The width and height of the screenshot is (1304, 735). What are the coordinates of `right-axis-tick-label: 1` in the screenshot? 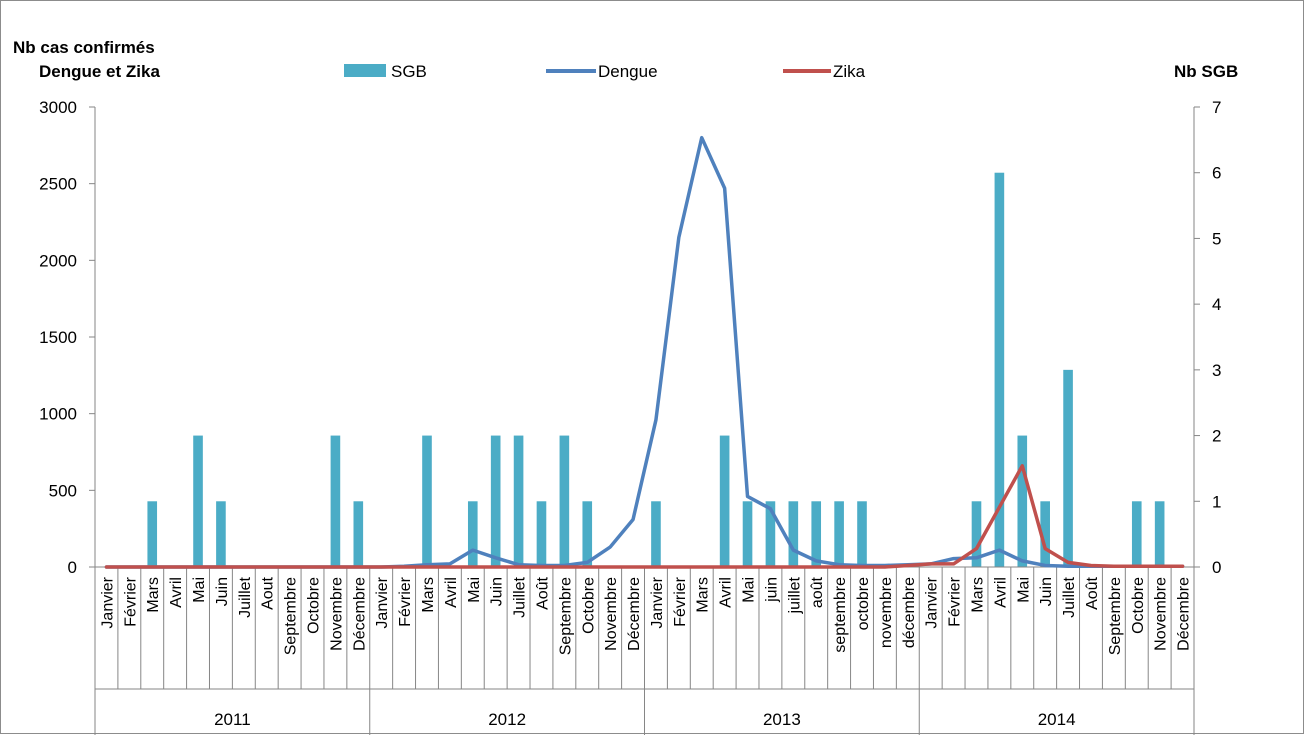 It's located at (1216, 501).